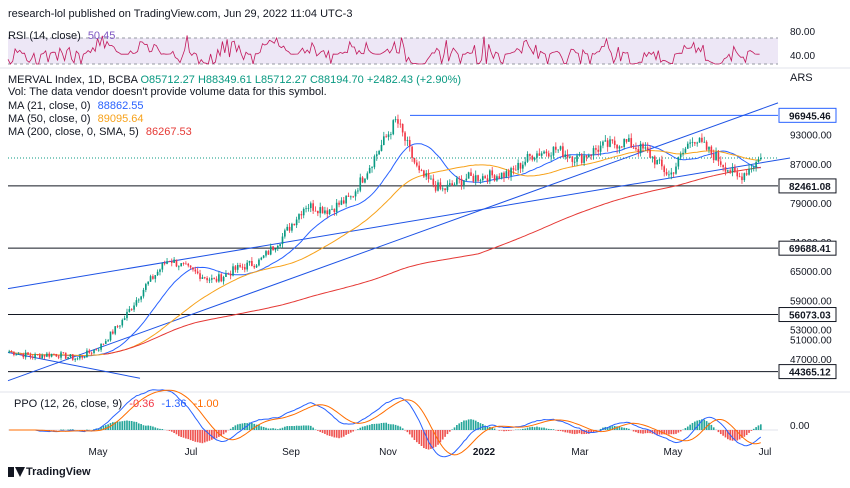 This screenshot has height=488, width=850. Describe the element at coordinates (811, 136) in the screenshot. I see `y-tick-label: 93000.00` at that location.